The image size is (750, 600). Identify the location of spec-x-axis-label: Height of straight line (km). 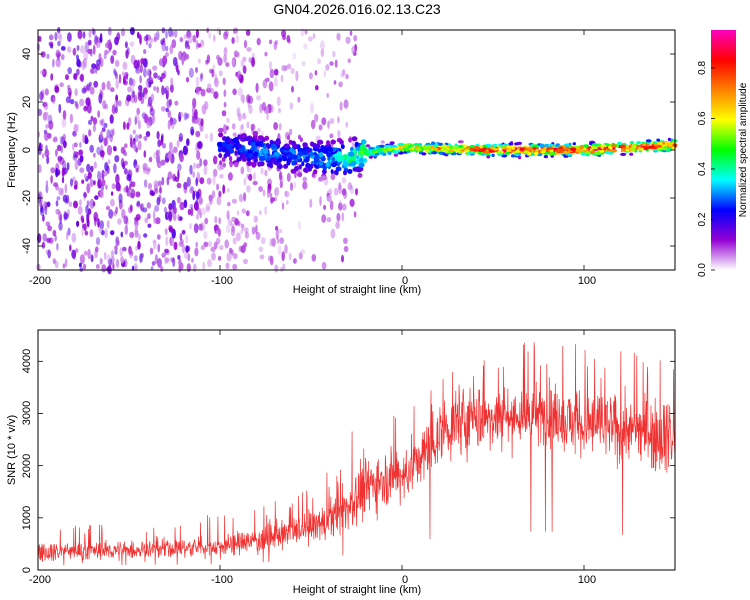
(357, 290).